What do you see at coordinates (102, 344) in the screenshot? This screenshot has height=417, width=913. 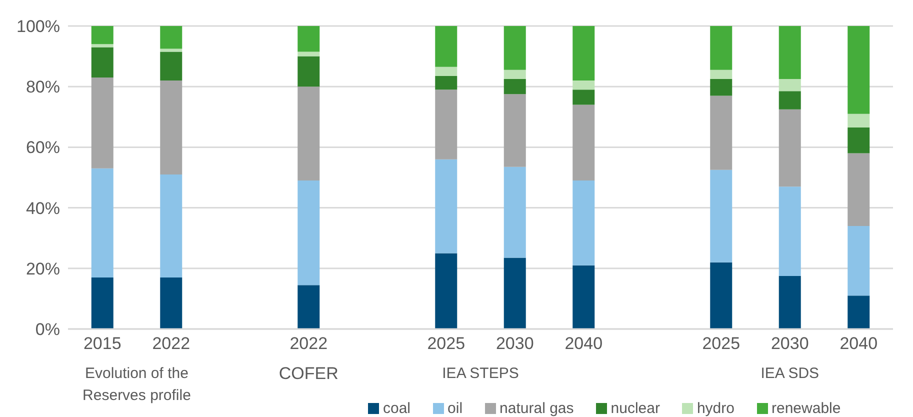 I see `x-tick-label: 2015` at bounding box center [102, 344].